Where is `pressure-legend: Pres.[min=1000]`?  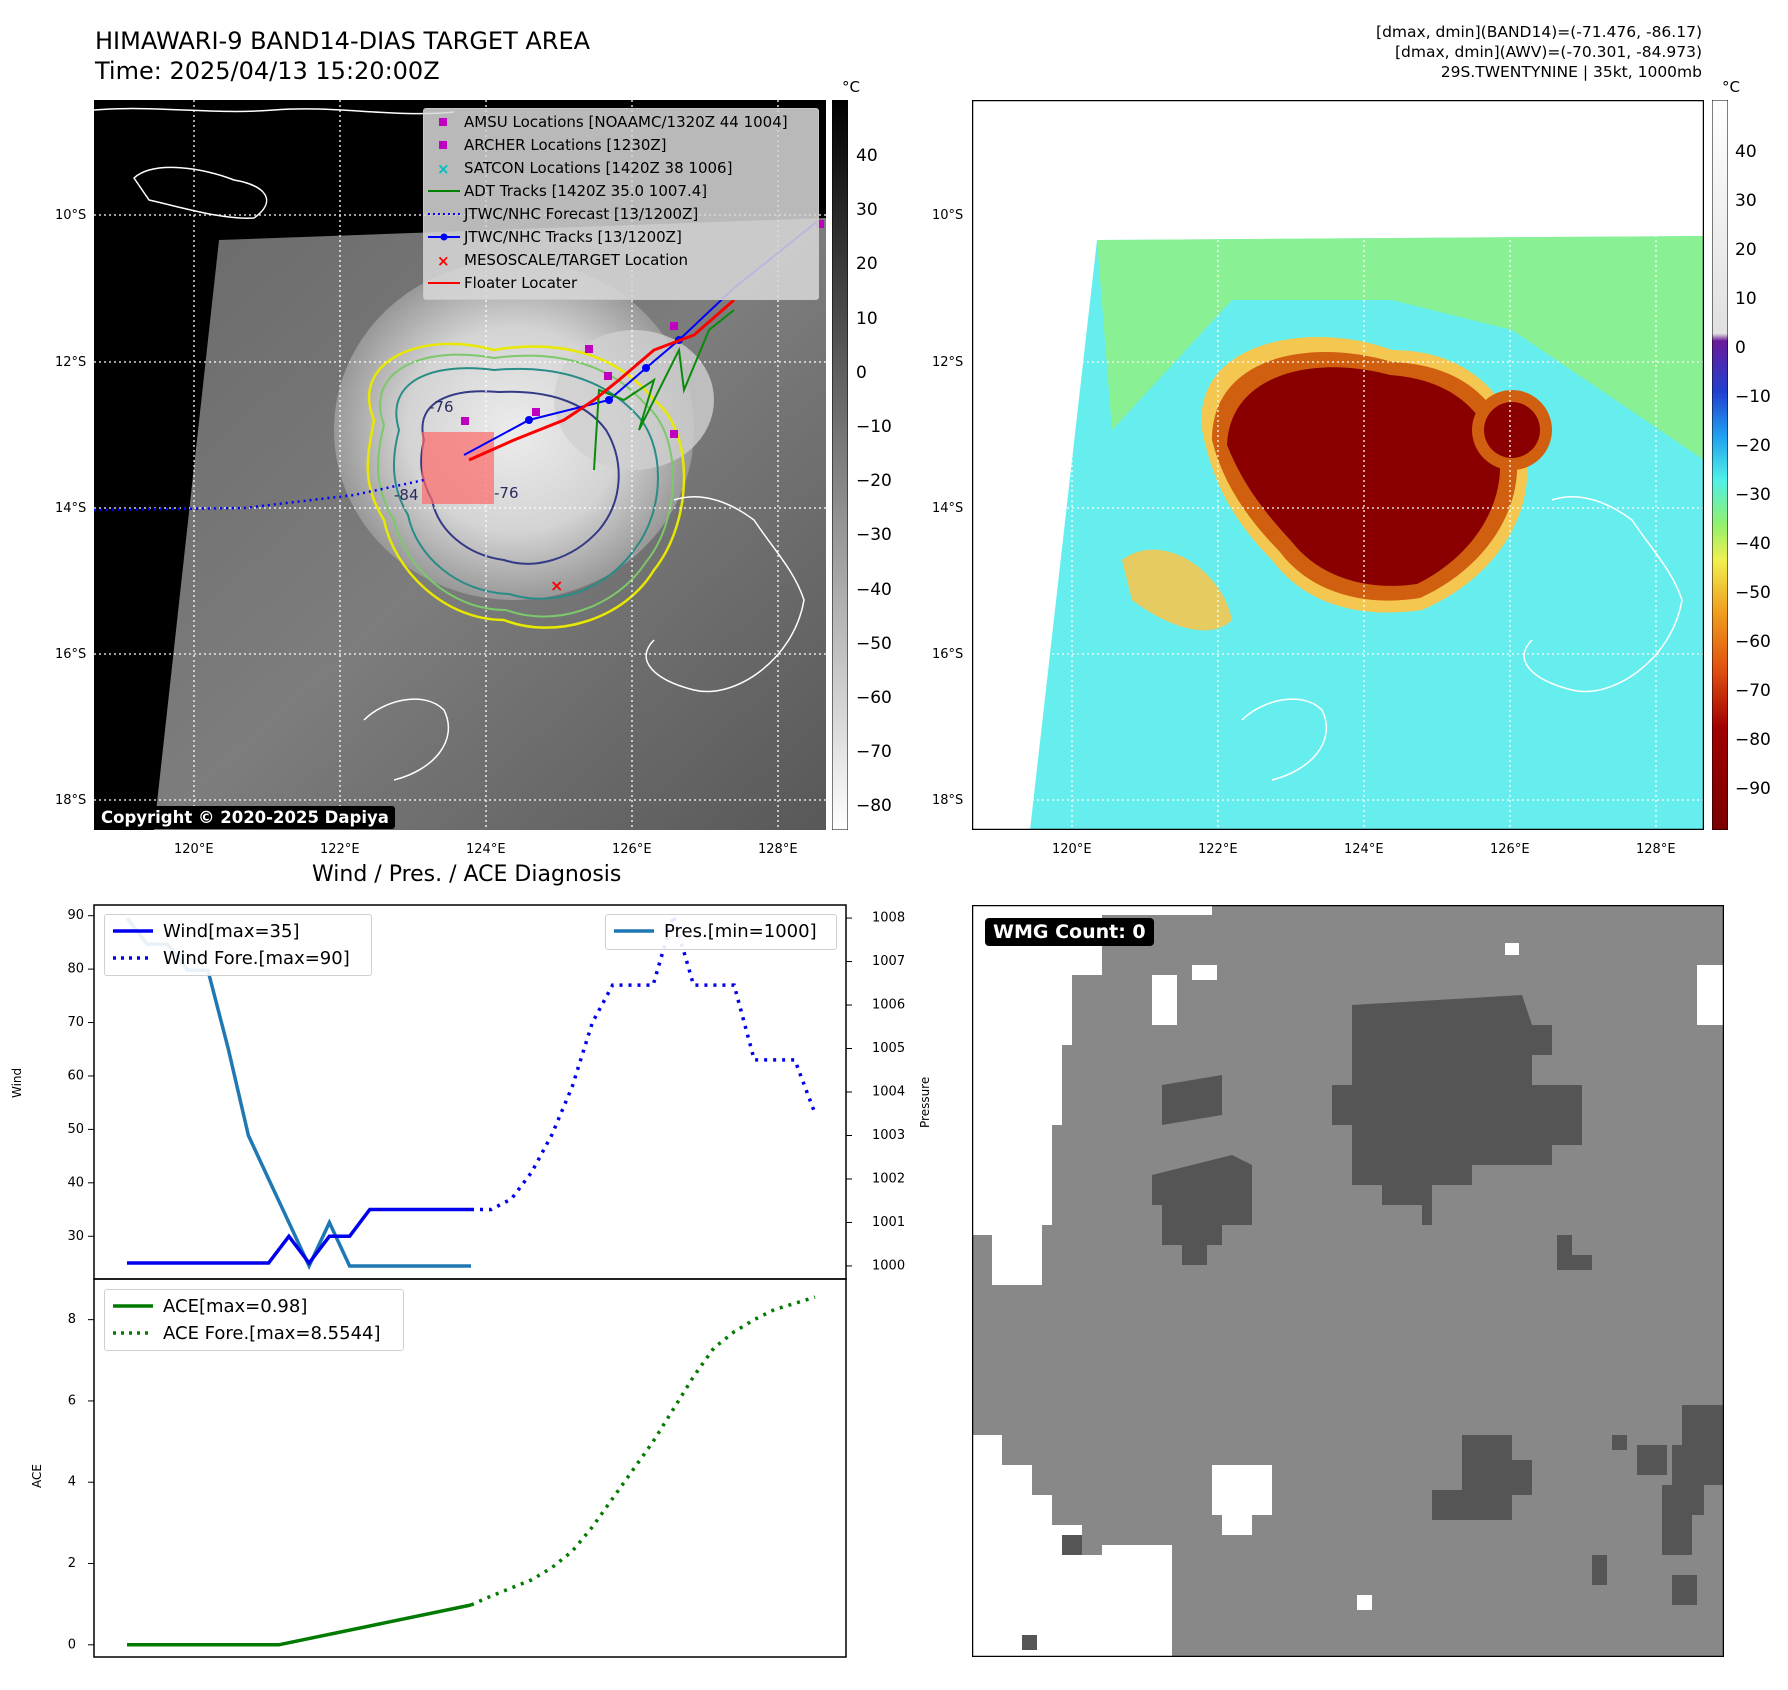
pressure-legend: Pres.[min=1000] is located at coordinates (721, 932).